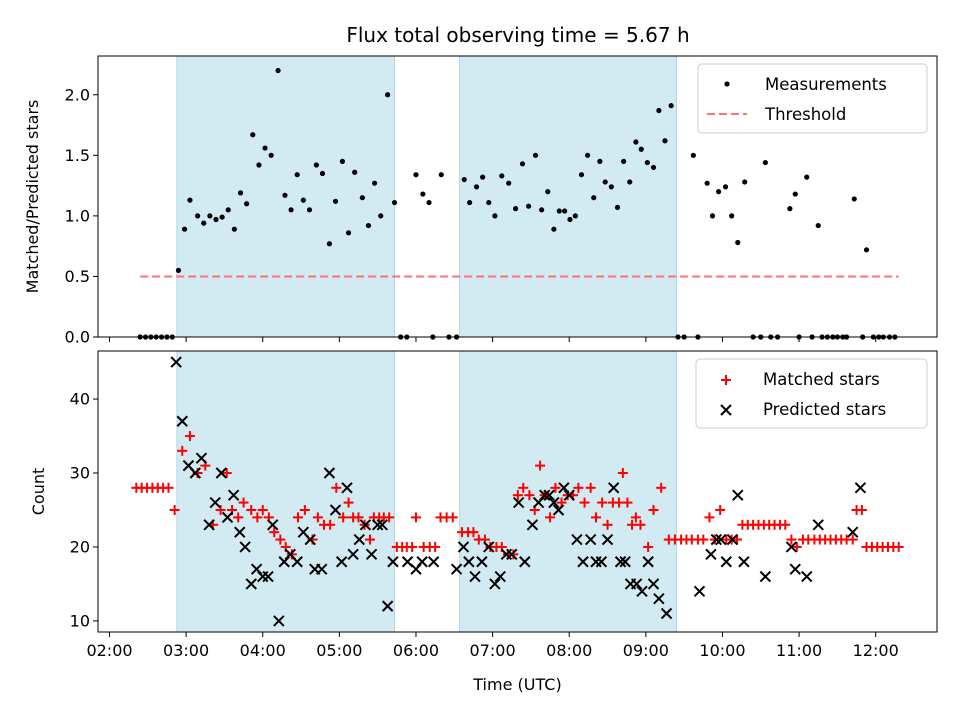 The width and height of the screenshot is (960, 720). What do you see at coordinates (77, 276) in the screenshot?
I see `y-tick-label: 0.5` at bounding box center [77, 276].